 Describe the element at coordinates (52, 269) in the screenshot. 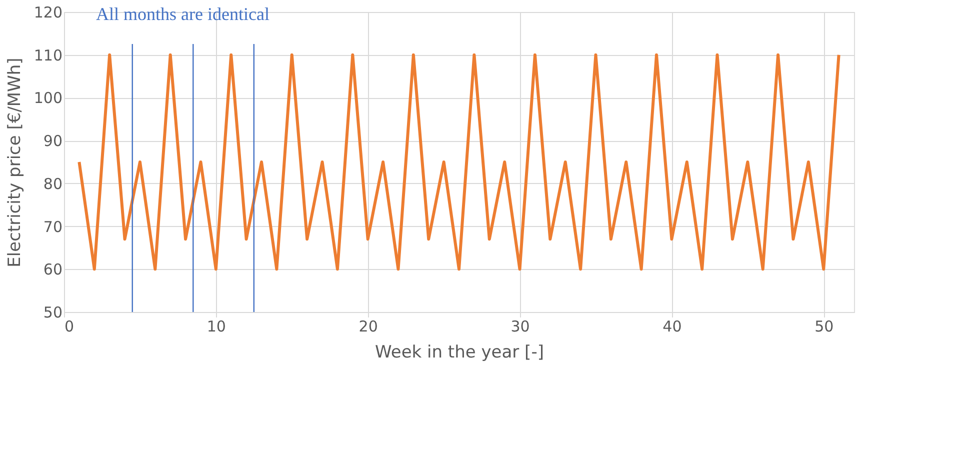

I see `y-tick-label: 60` at that location.